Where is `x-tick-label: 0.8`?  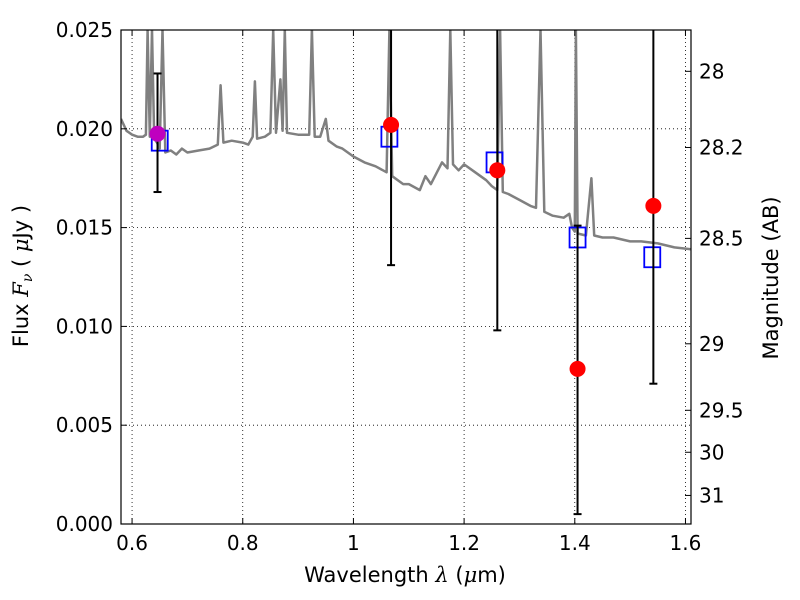
x-tick-label: 0.8 is located at coordinates (243, 543).